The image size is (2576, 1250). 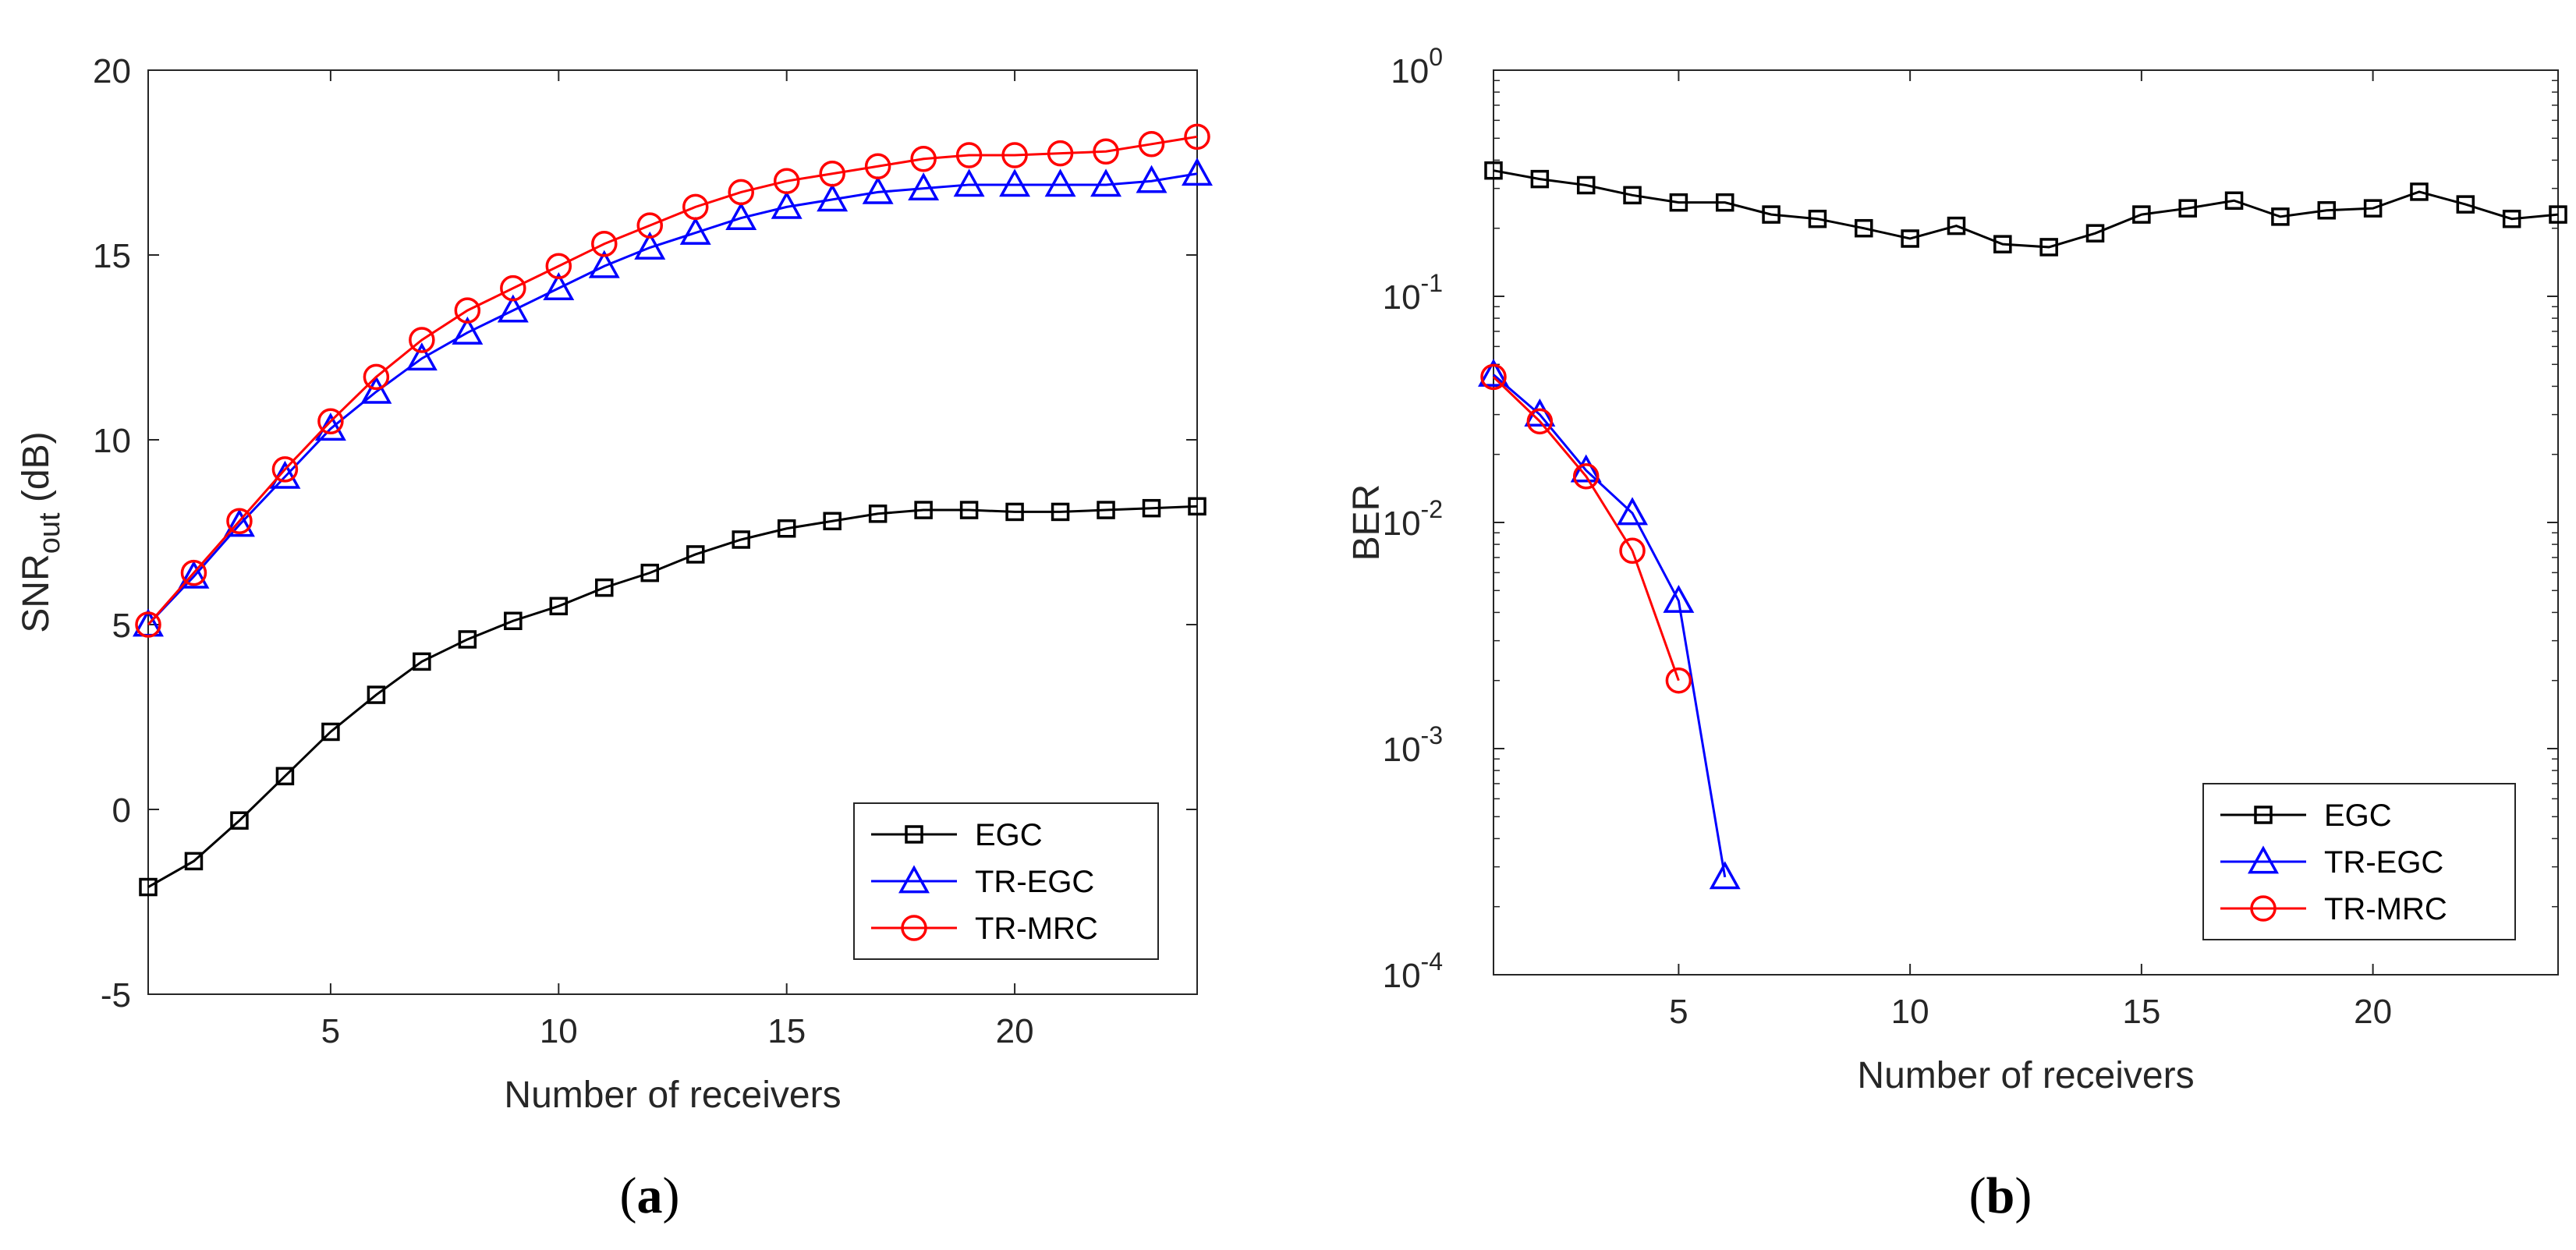 I want to click on y-axis-label: SNRout (dB), so click(x=41, y=531).